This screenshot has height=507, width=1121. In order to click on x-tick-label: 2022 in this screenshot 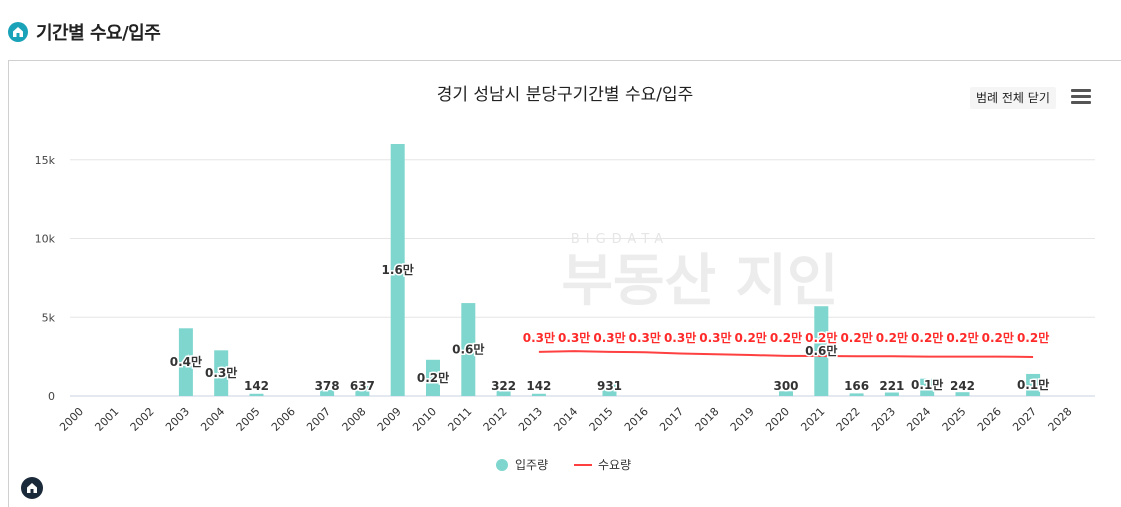, I will do `click(848, 419)`.